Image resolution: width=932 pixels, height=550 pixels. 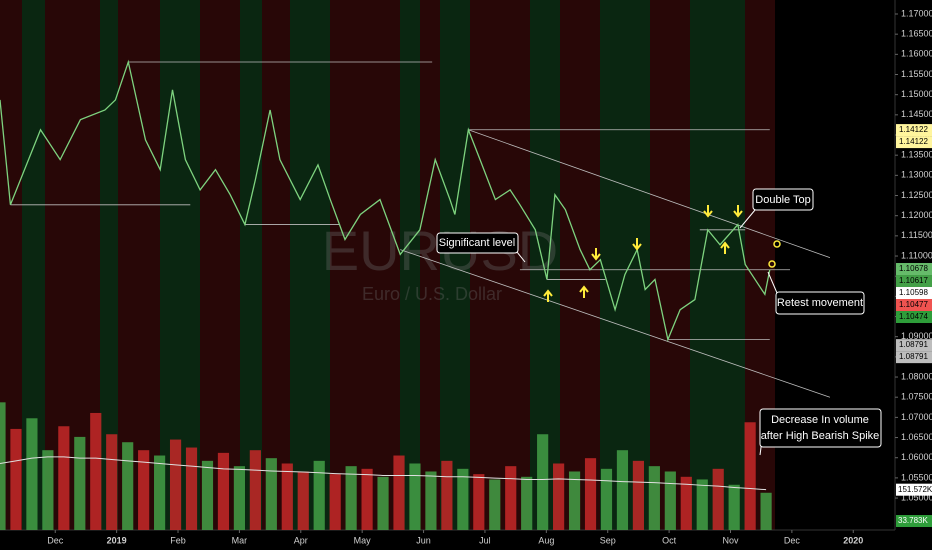 I want to click on x-tick-label: Feb, so click(x=178, y=540).